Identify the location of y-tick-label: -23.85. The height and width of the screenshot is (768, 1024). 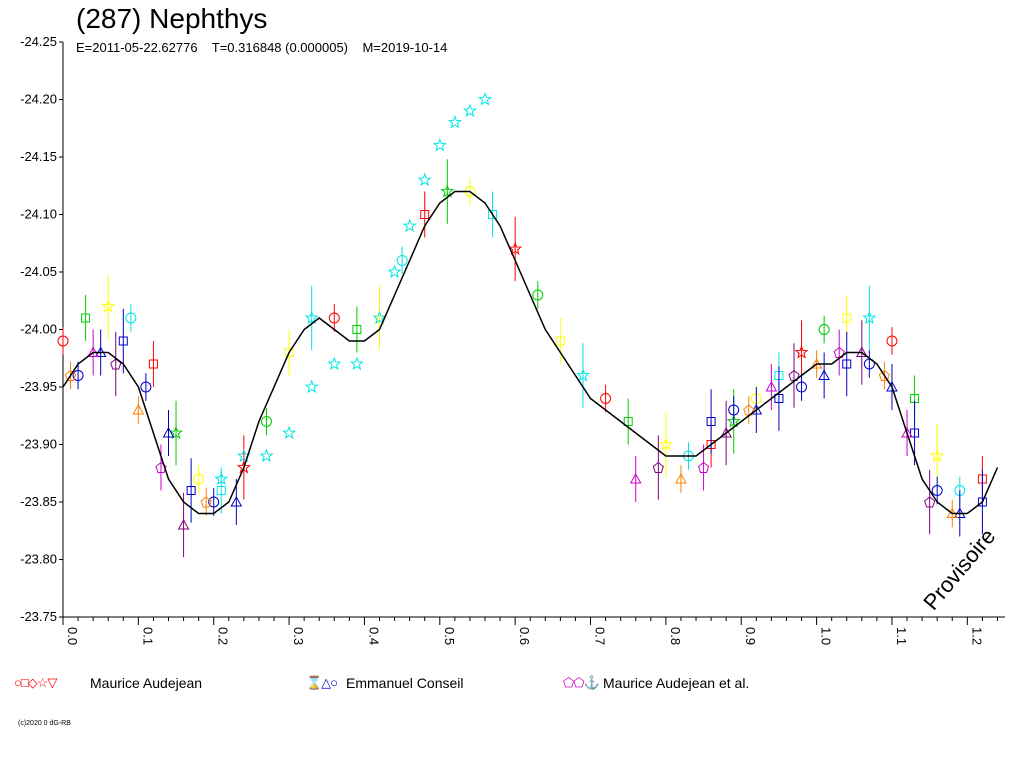
(38, 501).